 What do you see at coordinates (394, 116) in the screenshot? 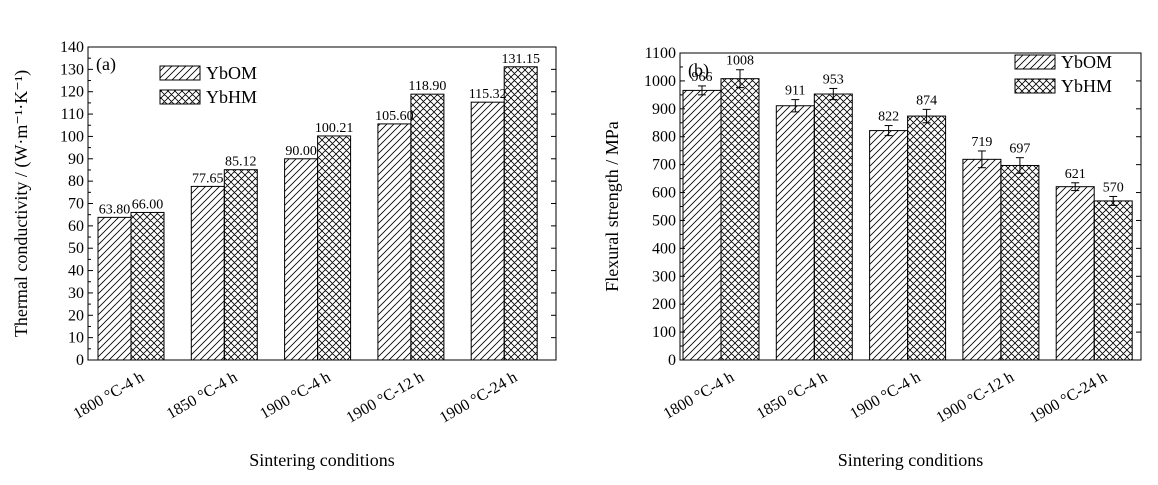
I see `data-label: 105.60` at bounding box center [394, 116].